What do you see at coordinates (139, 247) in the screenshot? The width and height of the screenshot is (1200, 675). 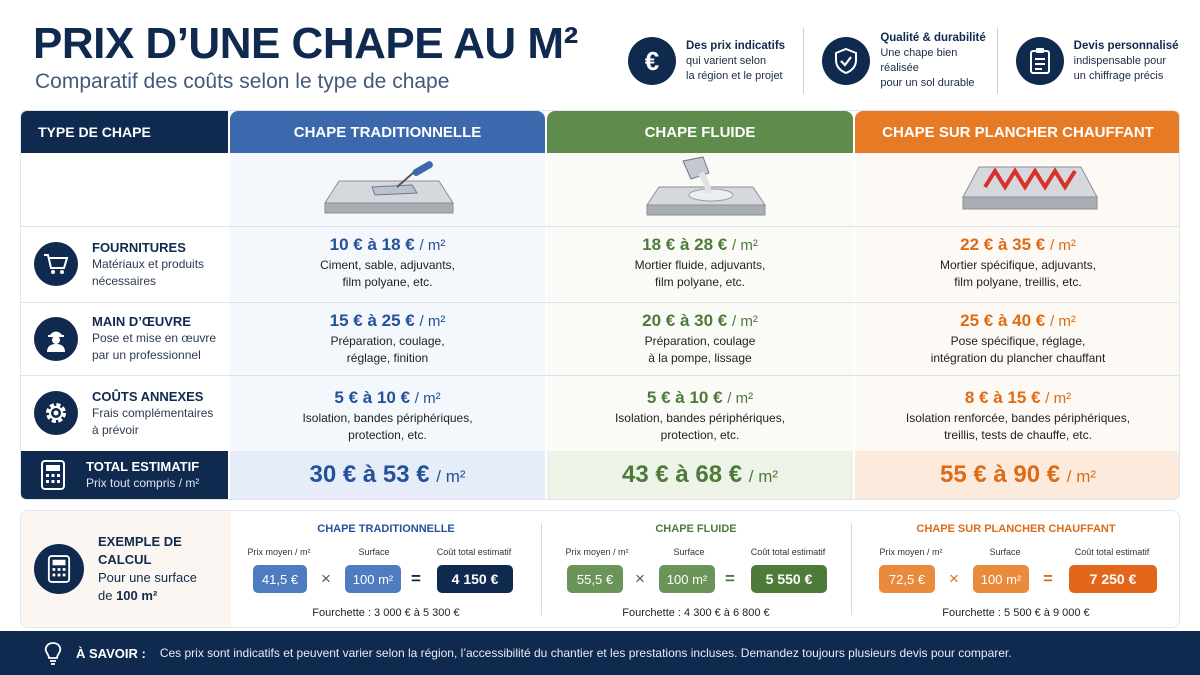 I see `row-title: FOURNITURES` at bounding box center [139, 247].